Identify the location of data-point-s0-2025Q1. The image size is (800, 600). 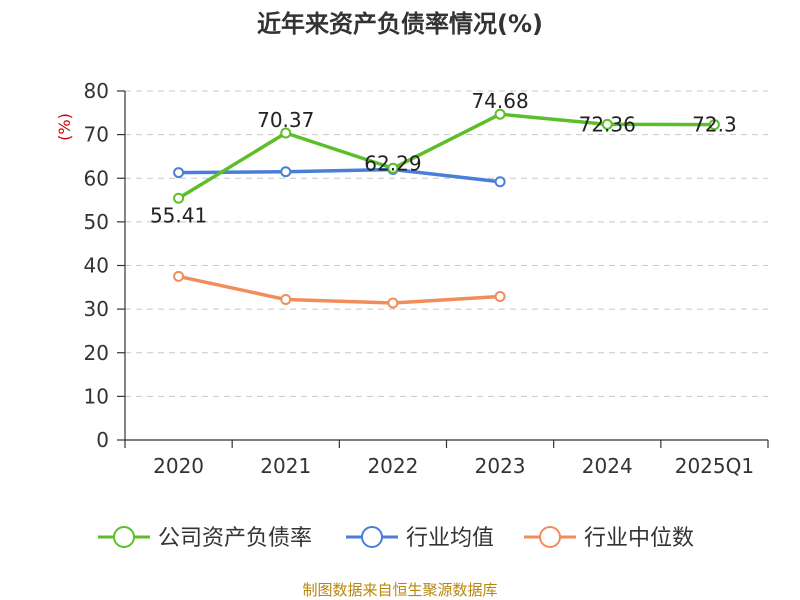
(714, 125).